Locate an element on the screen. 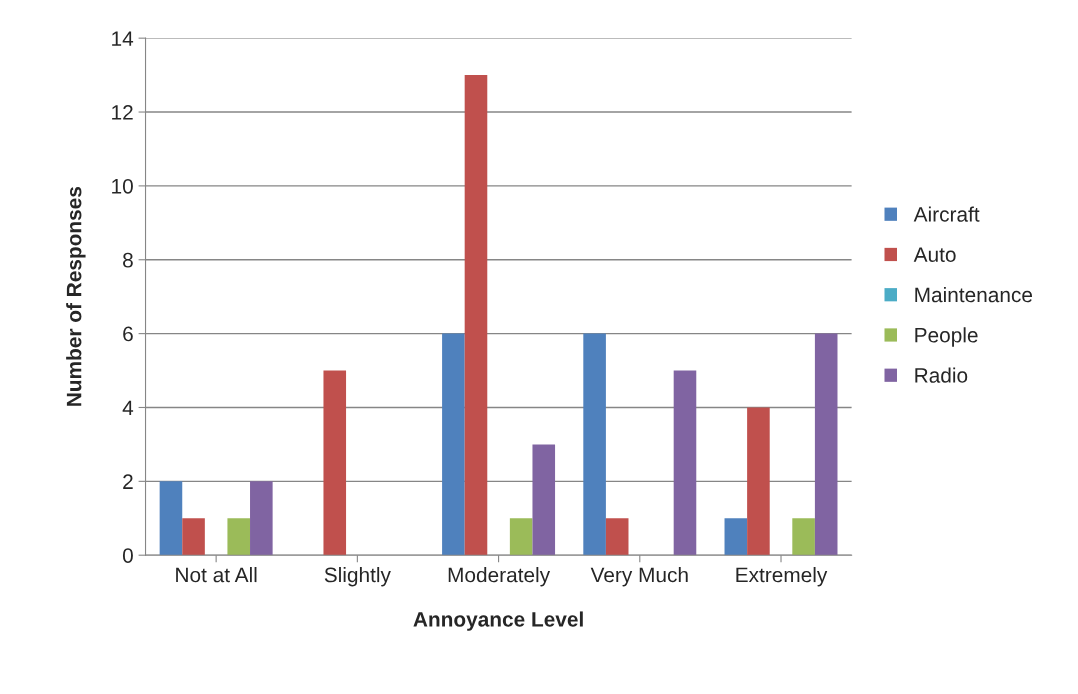  y-tick-label: 8 is located at coordinates (128, 260).